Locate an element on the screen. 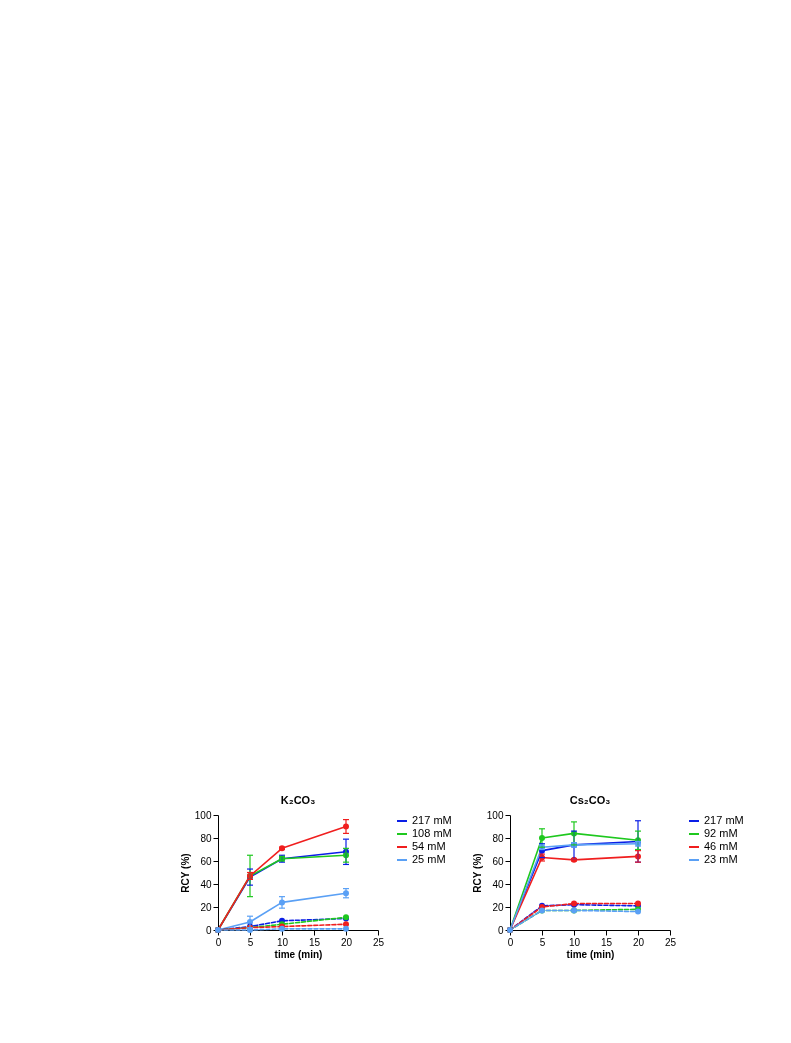  legend-label: 54 mM is located at coordinates (429, 846).